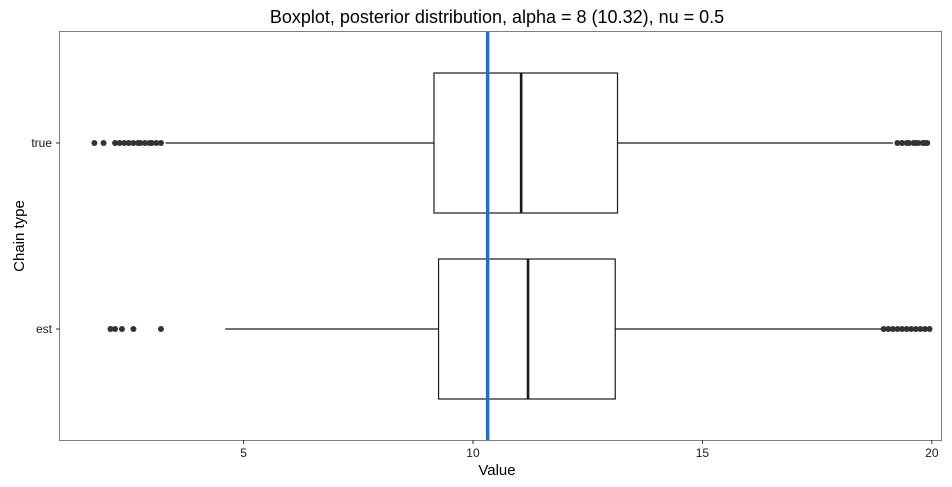 Image resolution: width=952 pixels, height=487 pixels. What do you see at coordinates (932, 453) in the screenshot?
I see `x-tick-label: 20` at bounding box center [932, 453].